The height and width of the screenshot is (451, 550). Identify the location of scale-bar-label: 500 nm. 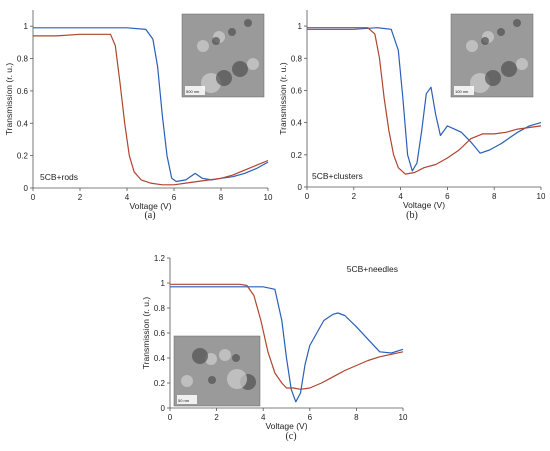
(193, 91).